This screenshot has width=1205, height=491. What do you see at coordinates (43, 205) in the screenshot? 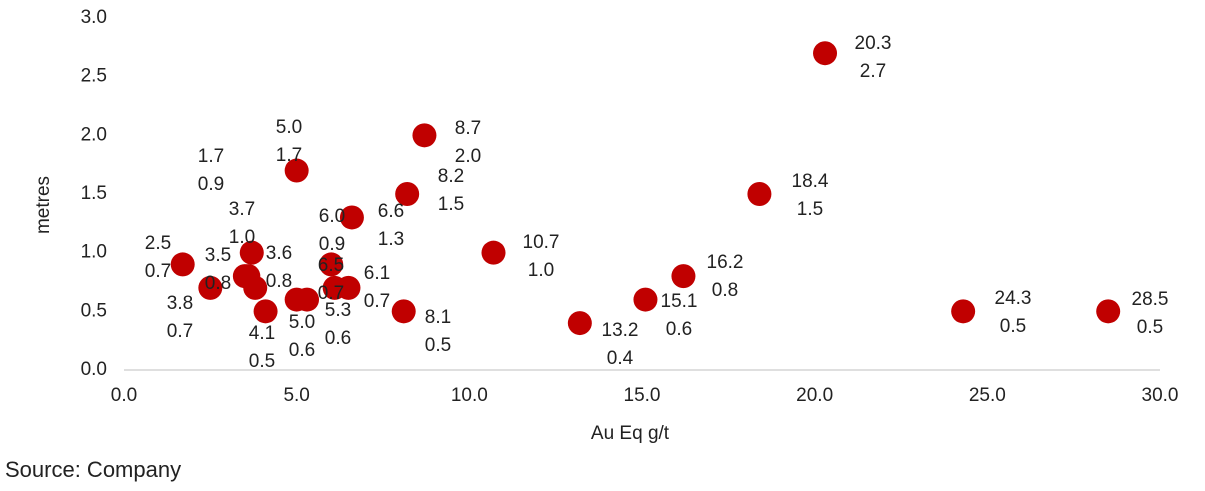
I see `y-axis-title: metres` at bounding box center [43, 205].